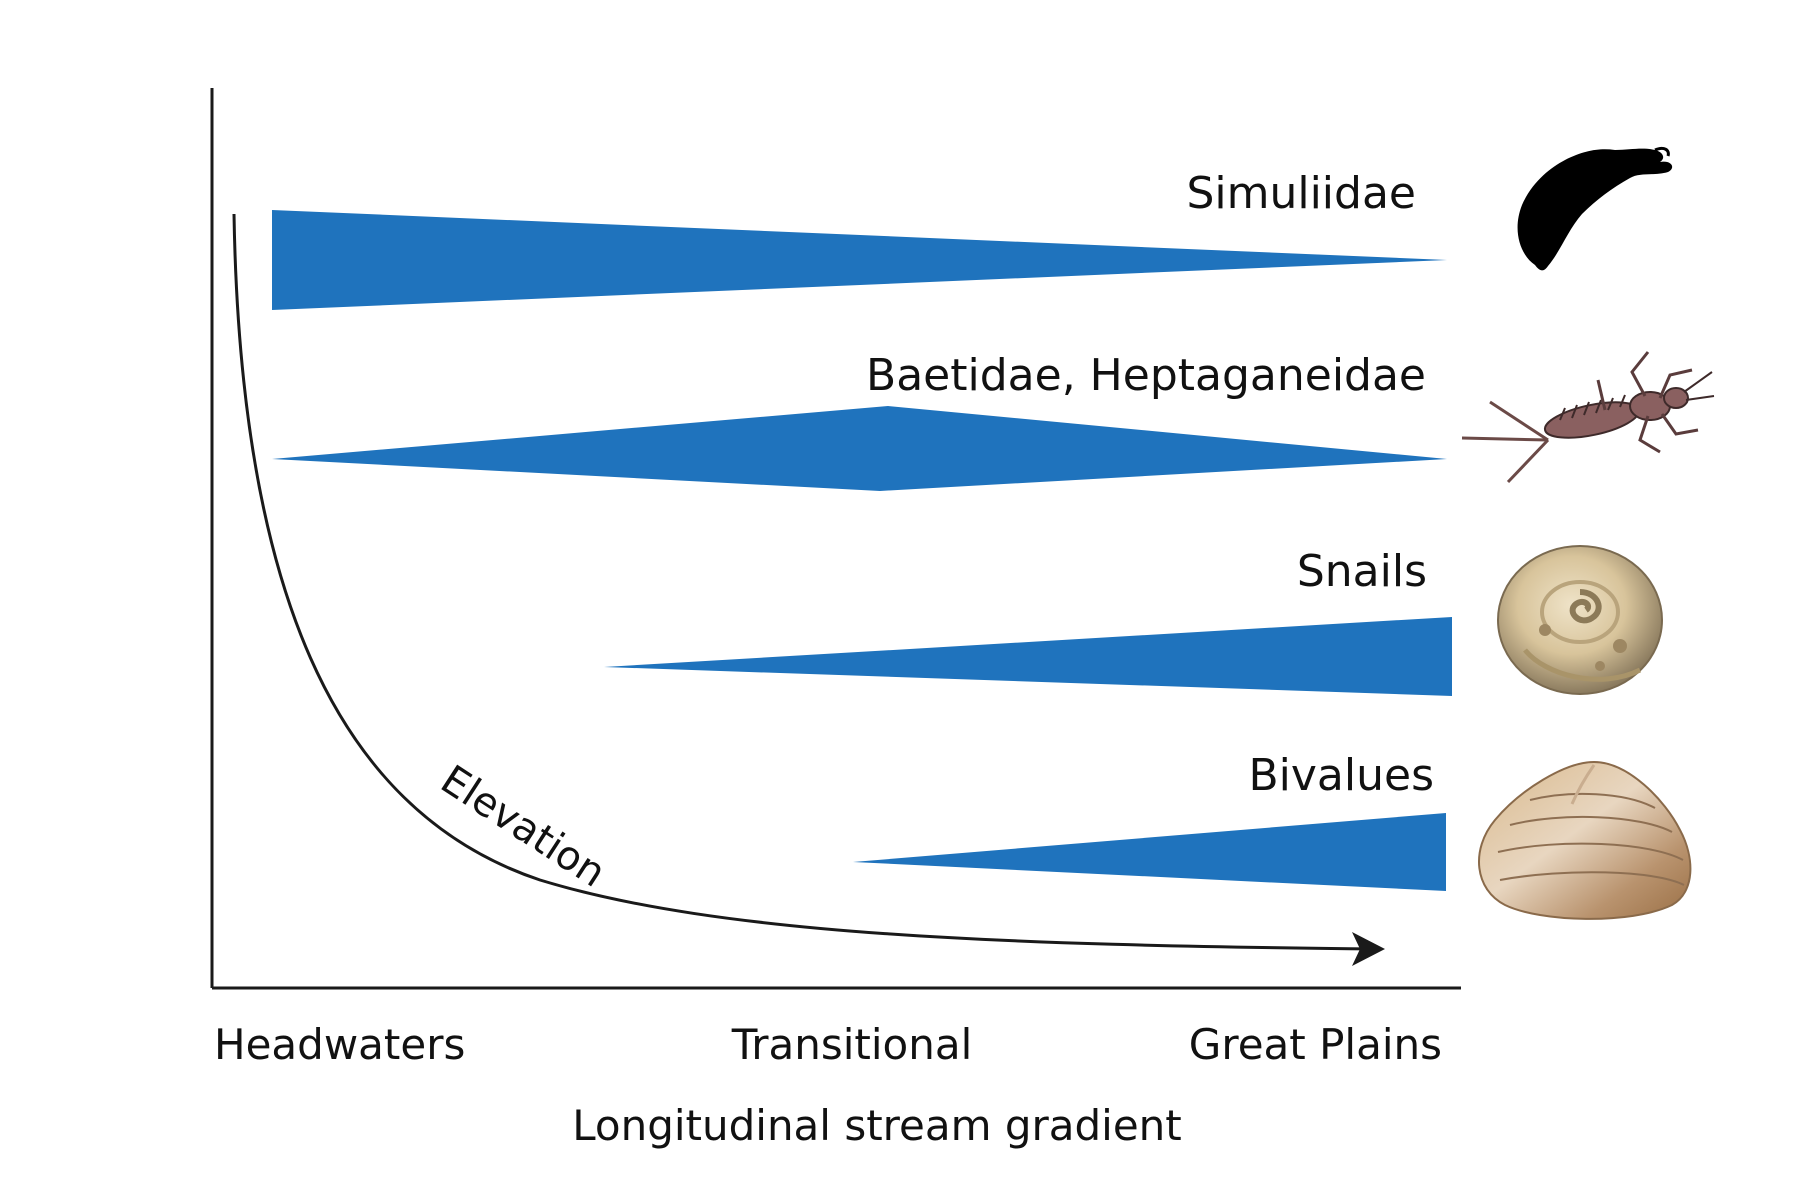 The width and height of the screenshot is (1800, 1200). Describe the element at coordinates (877, 1125) in the screenshot. I see `x-axis-title: Longitudinal stream gradient` at that location.